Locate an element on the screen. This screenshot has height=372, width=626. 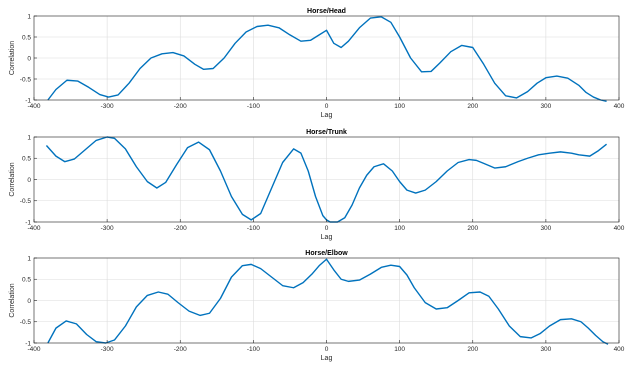
chart-title: Horse/Head is located at coordinates (326, 11).